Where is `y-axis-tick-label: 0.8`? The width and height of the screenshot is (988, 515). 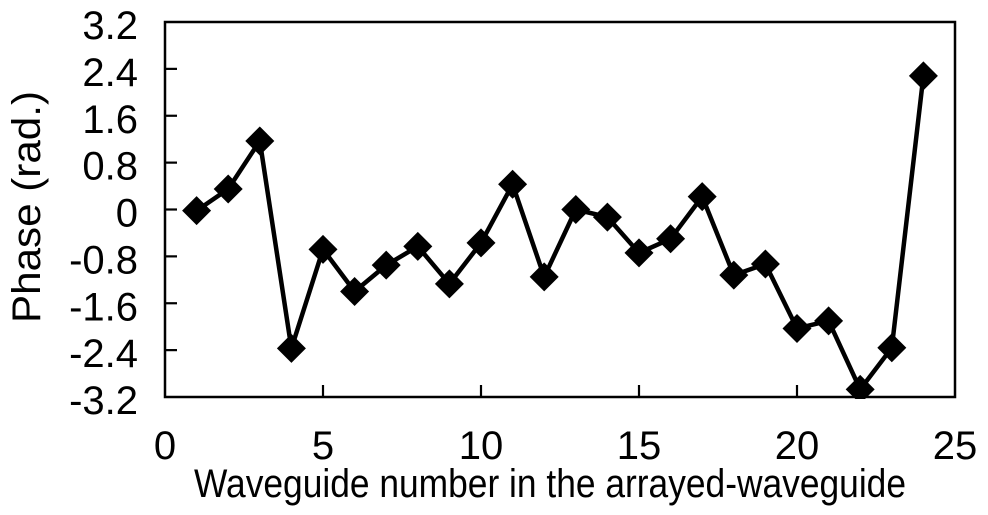
y-axis-tick-label: 0.8 is located at coordinates (110, 167).